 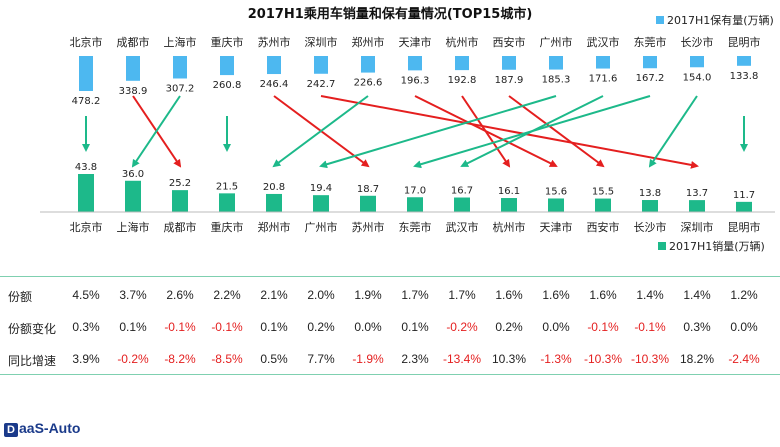 What do you see at coordinates (744, 195) in the screenshot?
I see `sales-value-label: 11.7` at bounding box center [744, 195].